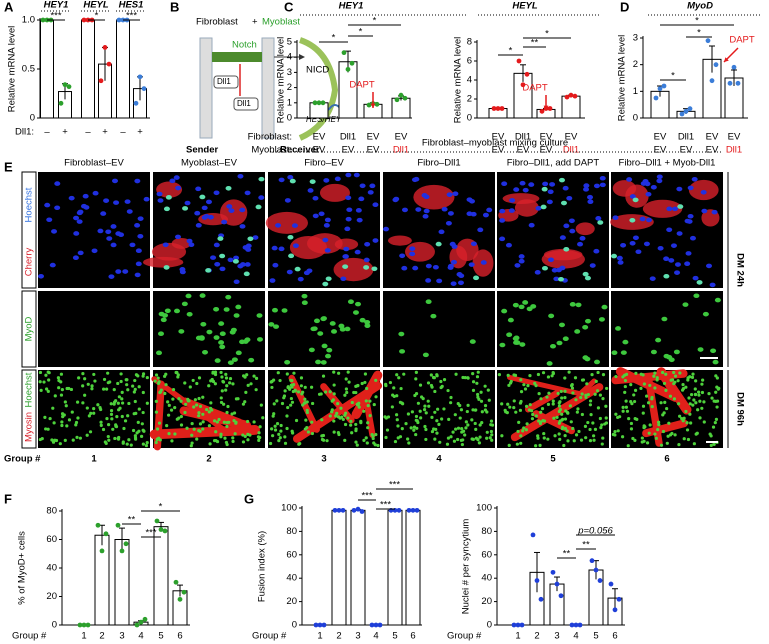 The width and height of the screenshot is (769, 644). What do you see at coordinates (140, 132) in the screenshot?
I see `x-tick-label: +` at bounding box center [140, 132].